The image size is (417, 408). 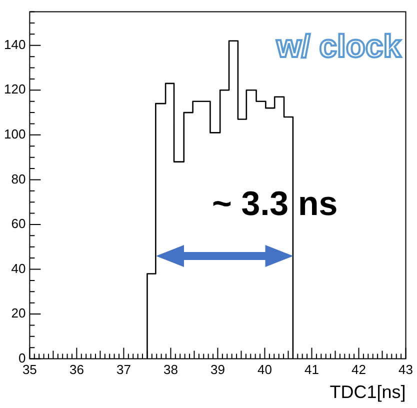 What do you see at coordinates (18, 268) in the screenshot?
I see `y-tick-label: 40` at bounding box center [18, 268].